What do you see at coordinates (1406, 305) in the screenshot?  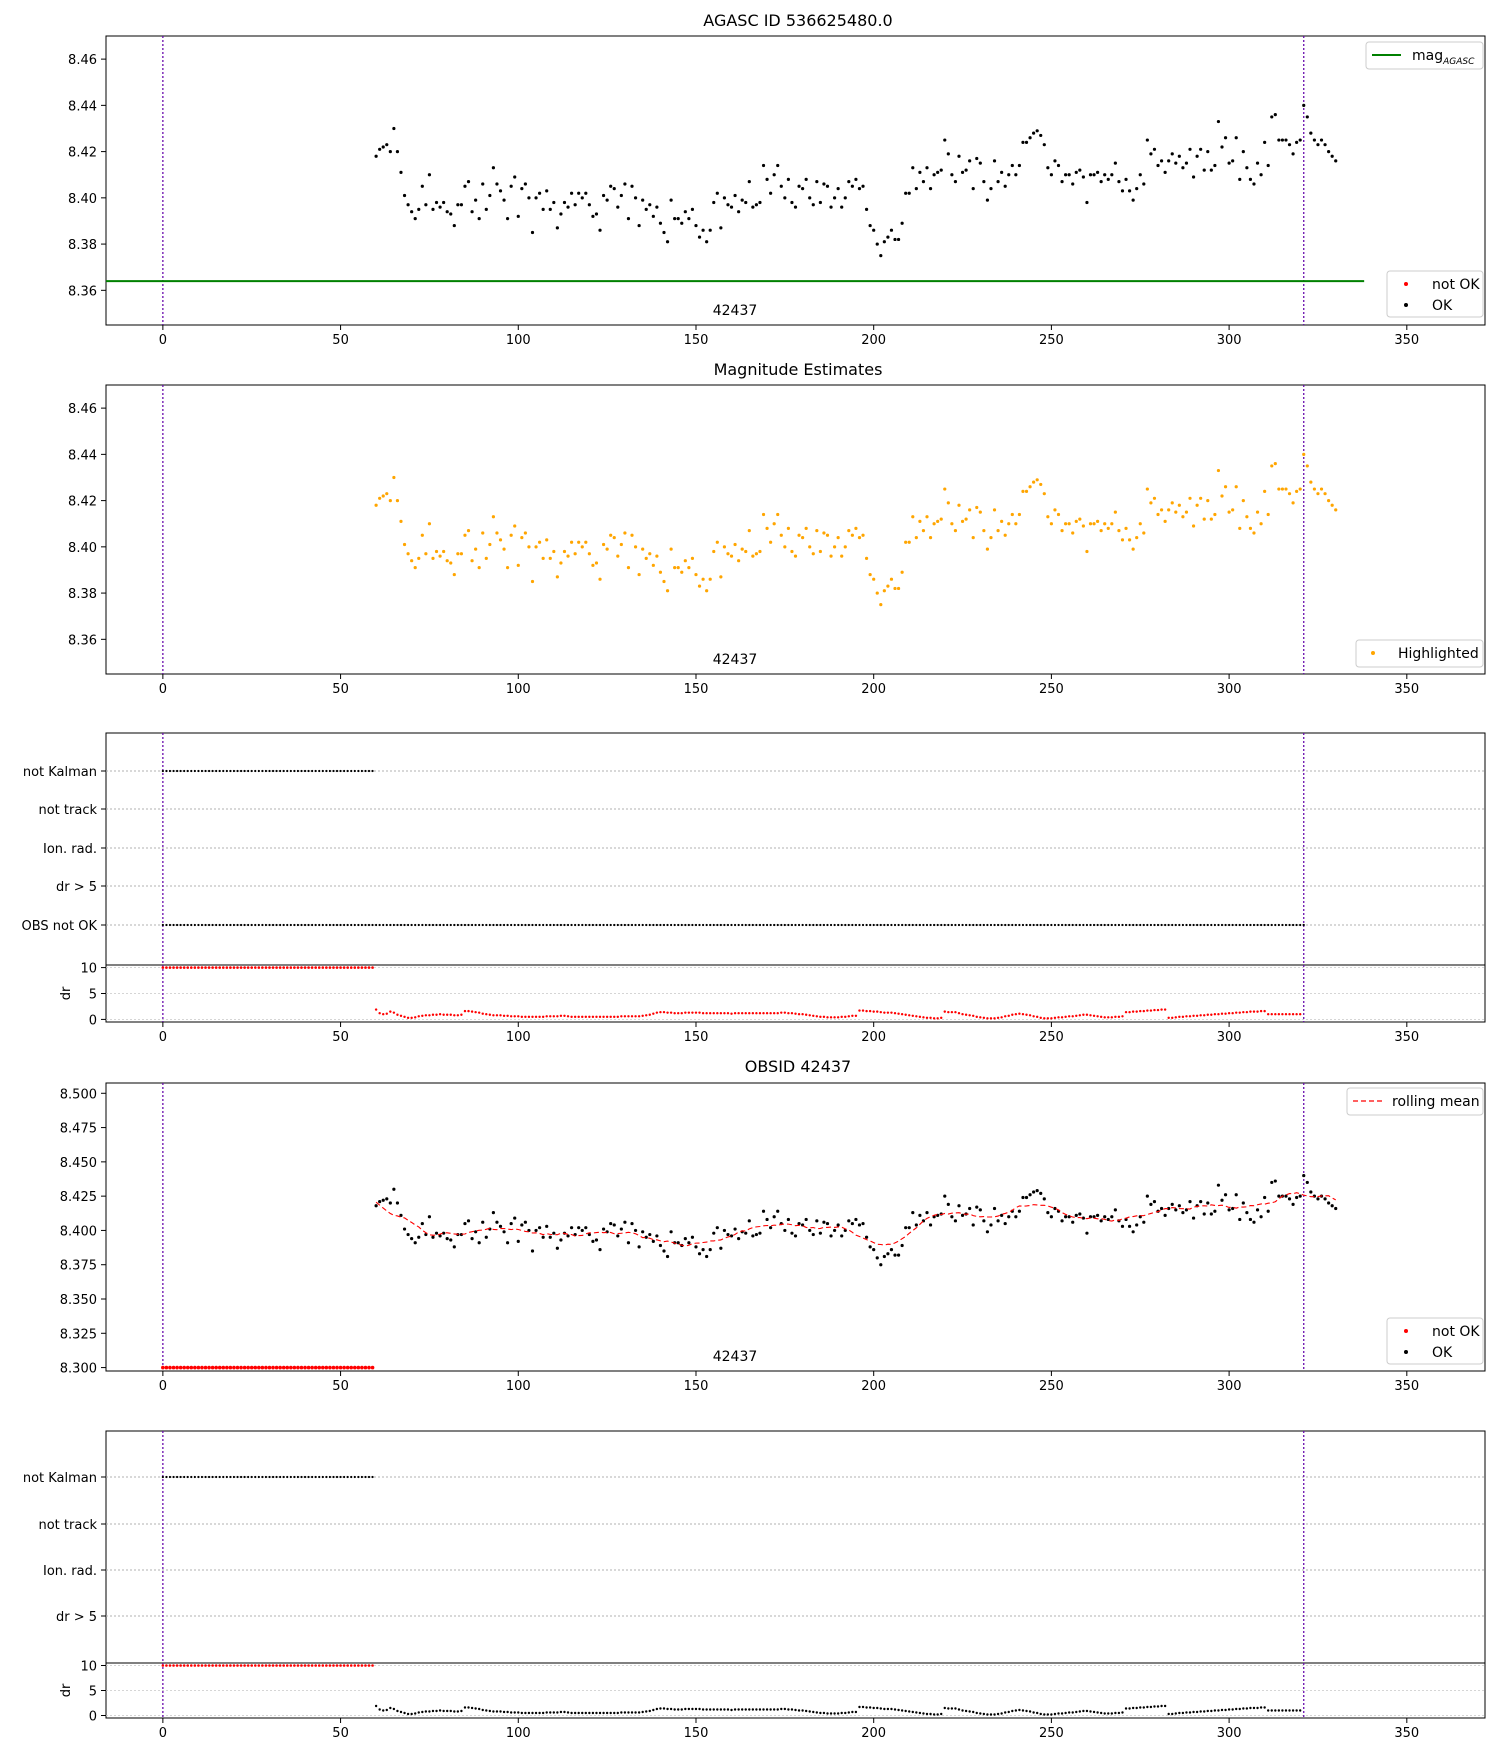 I see `legend-ok-marker` at bounding box center [1406, 305].